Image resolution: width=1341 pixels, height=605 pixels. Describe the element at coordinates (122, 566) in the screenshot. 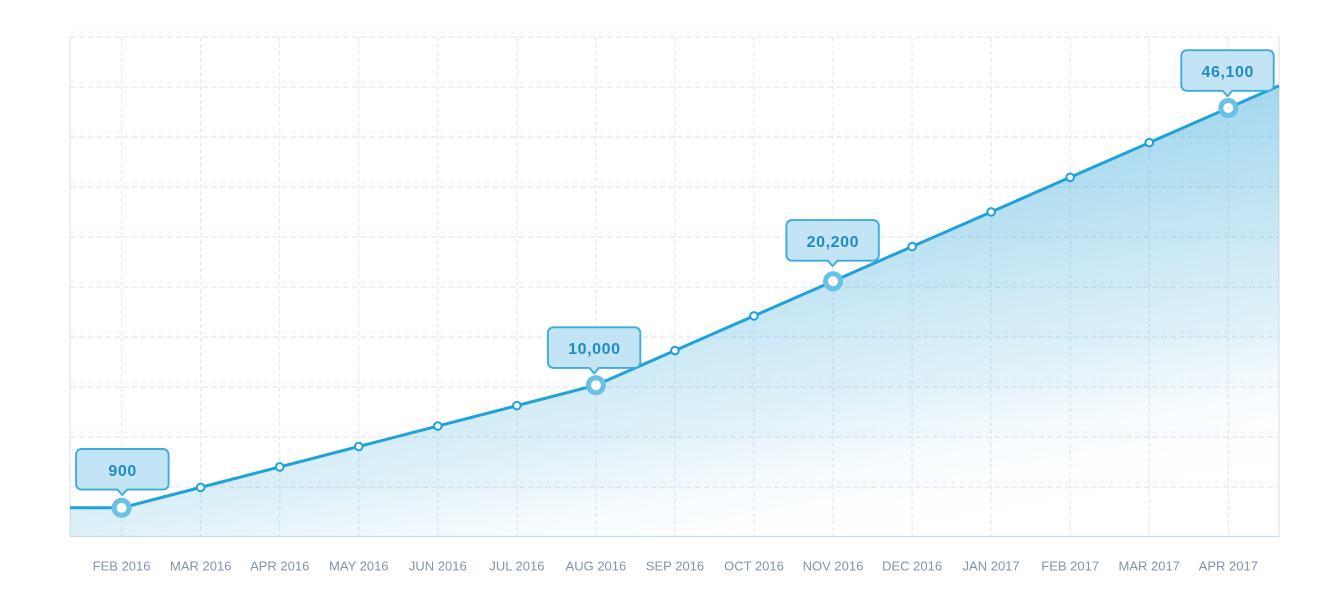

I see `svg-text: FEB 2016` at that location.